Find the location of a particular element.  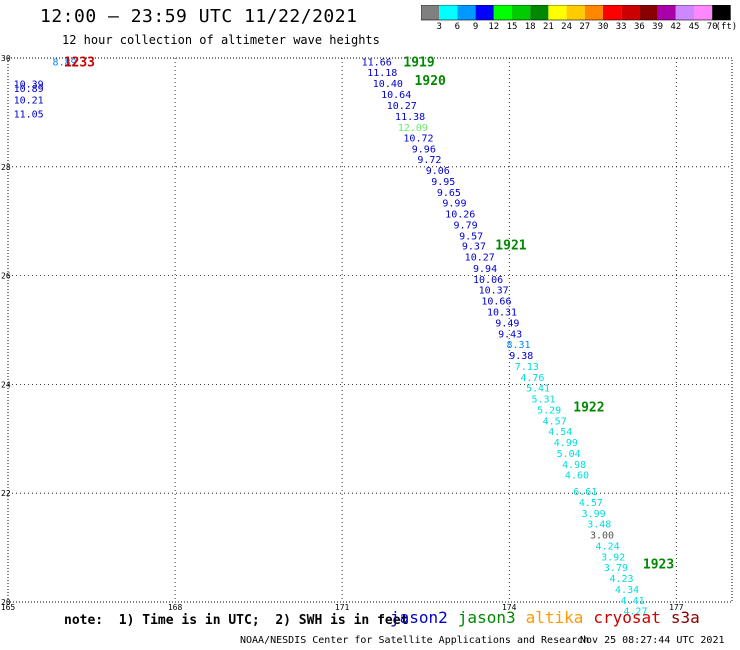

wave-height-label: 8.31 is located at coordinates (518, 345).